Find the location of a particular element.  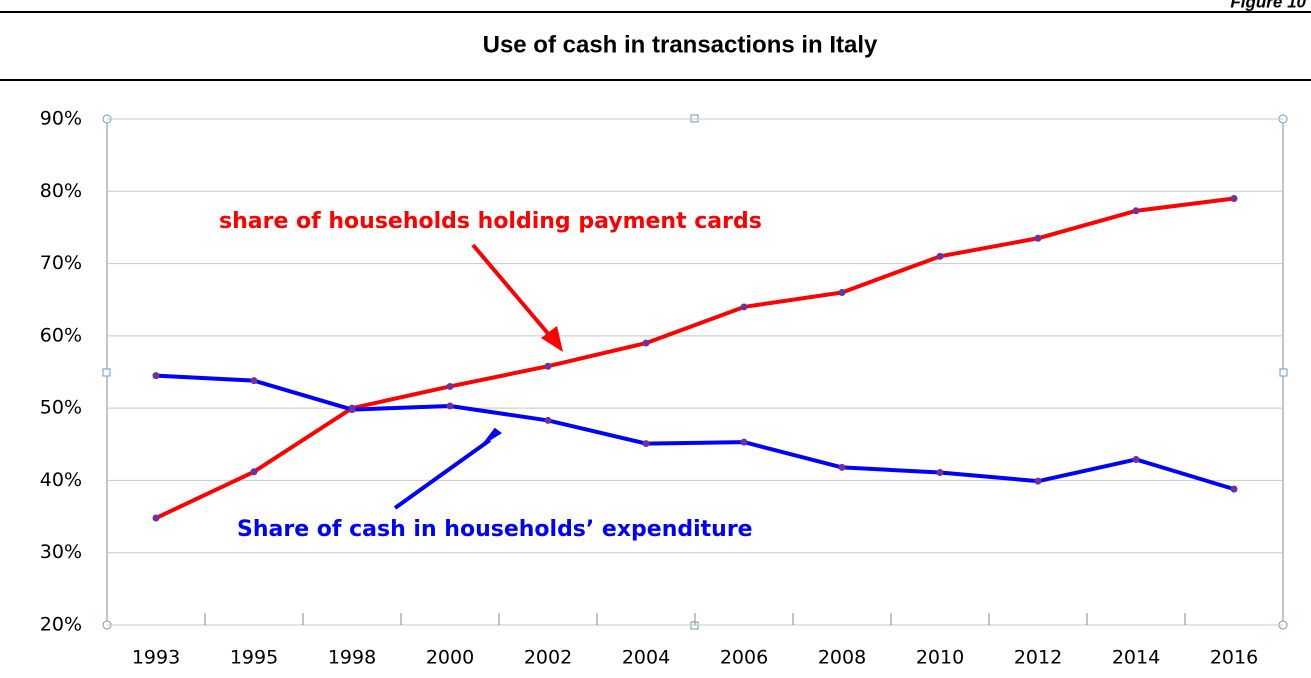

x-tick-label: 2006 is located at coordinates (744, 658).